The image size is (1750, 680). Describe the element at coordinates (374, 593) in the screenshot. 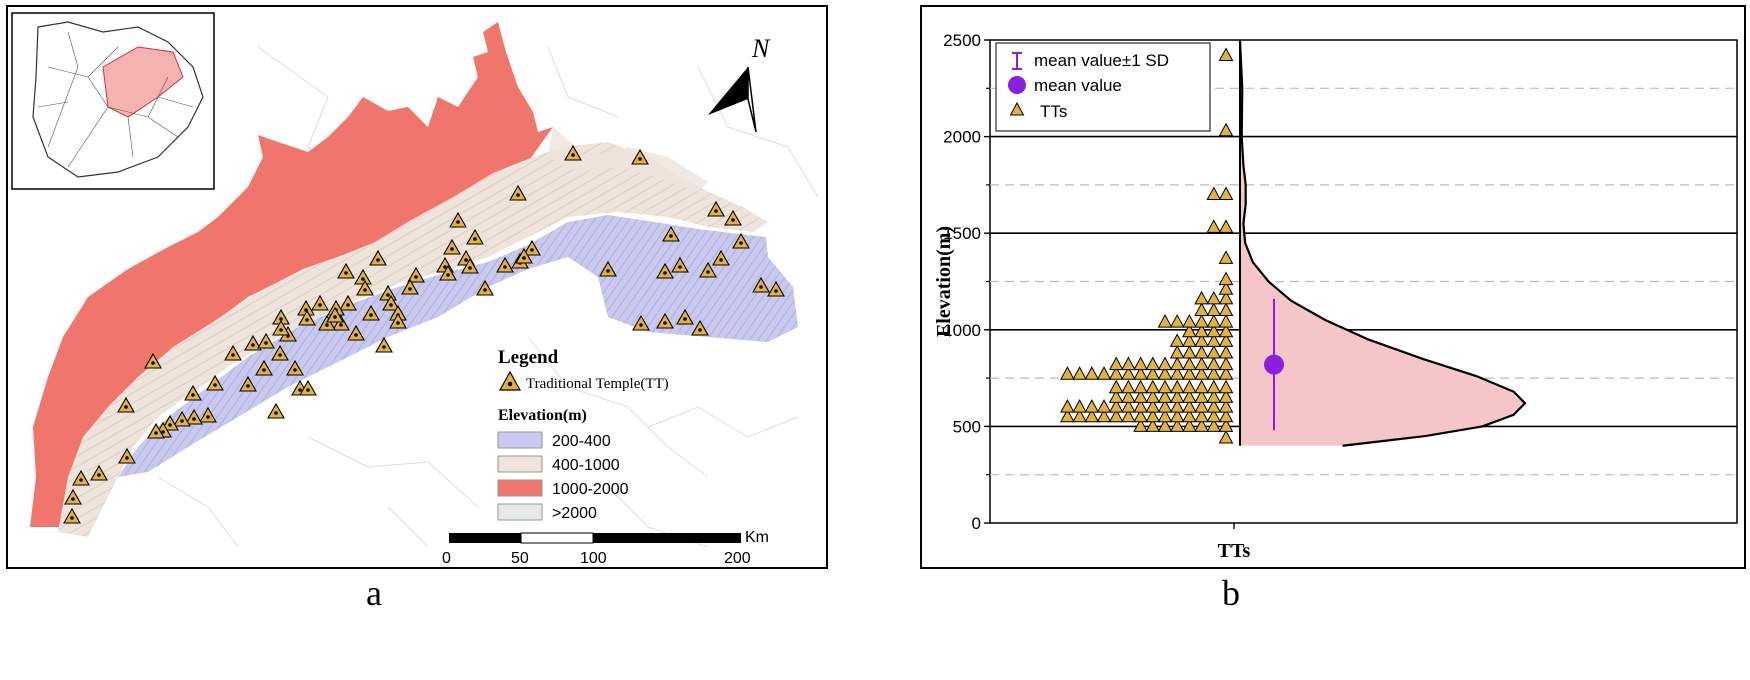

I see `panel-label-a: a` at that location.